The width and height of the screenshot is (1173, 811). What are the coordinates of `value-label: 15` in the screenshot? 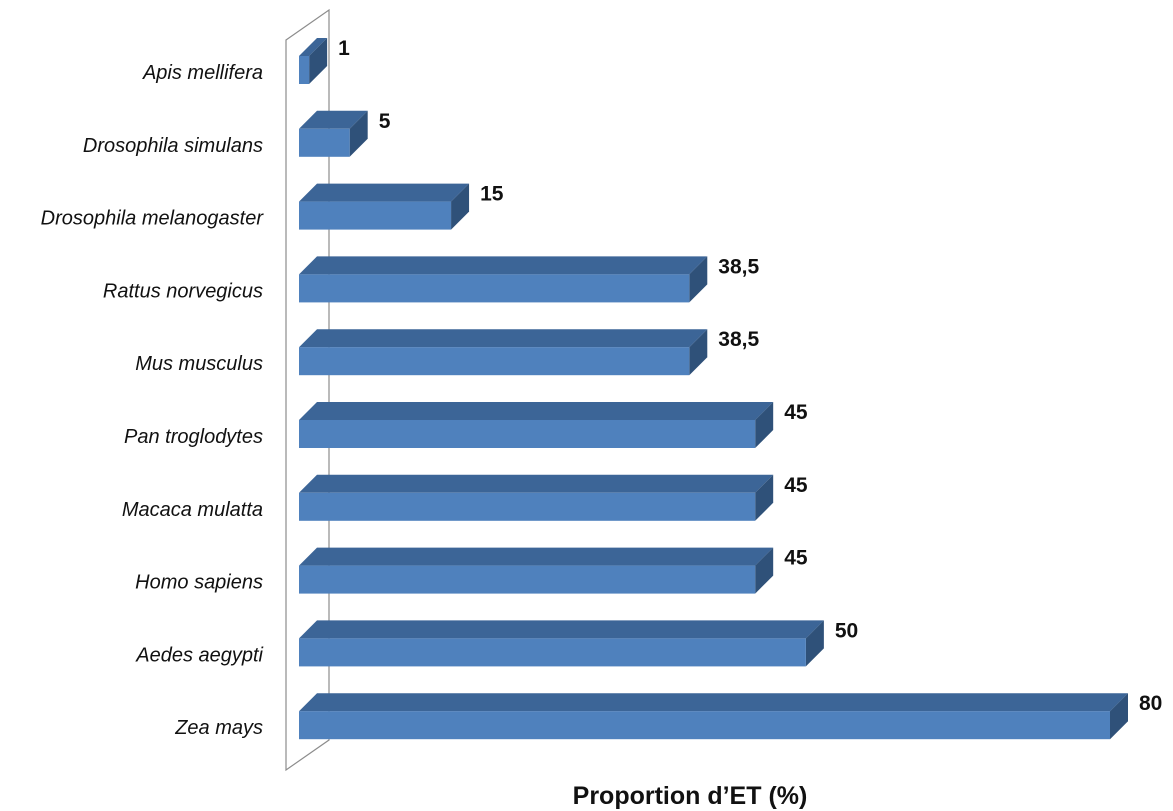 It's located at (492, 194).